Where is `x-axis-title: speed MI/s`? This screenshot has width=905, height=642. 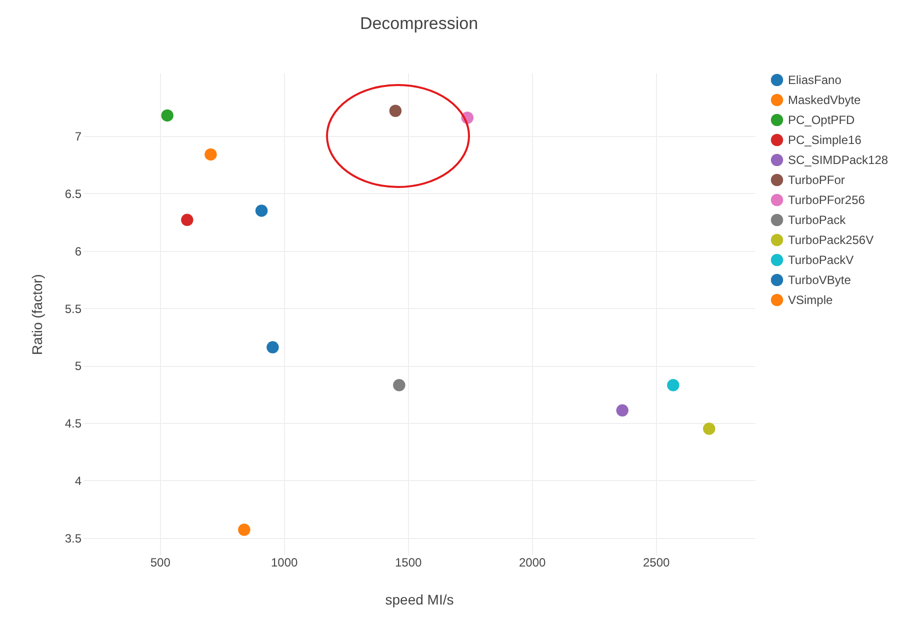
x-axis-title: speed MI/s is located at coordinates (419, 600).